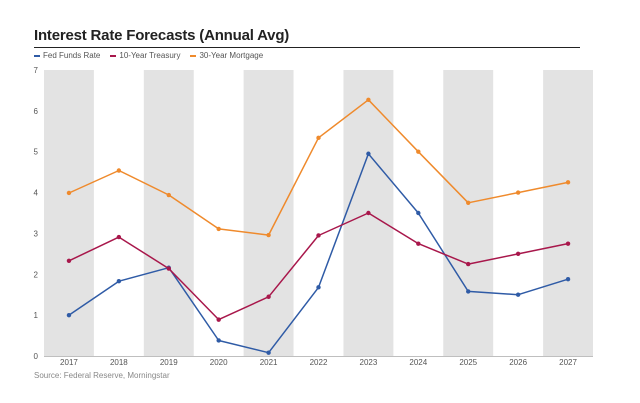 This screenshot has height=403, width=640. What do you see at coordinates (169, 362) in the screenshot?
I see `x-tick-label: 2019` at bounding box center [169, 362].